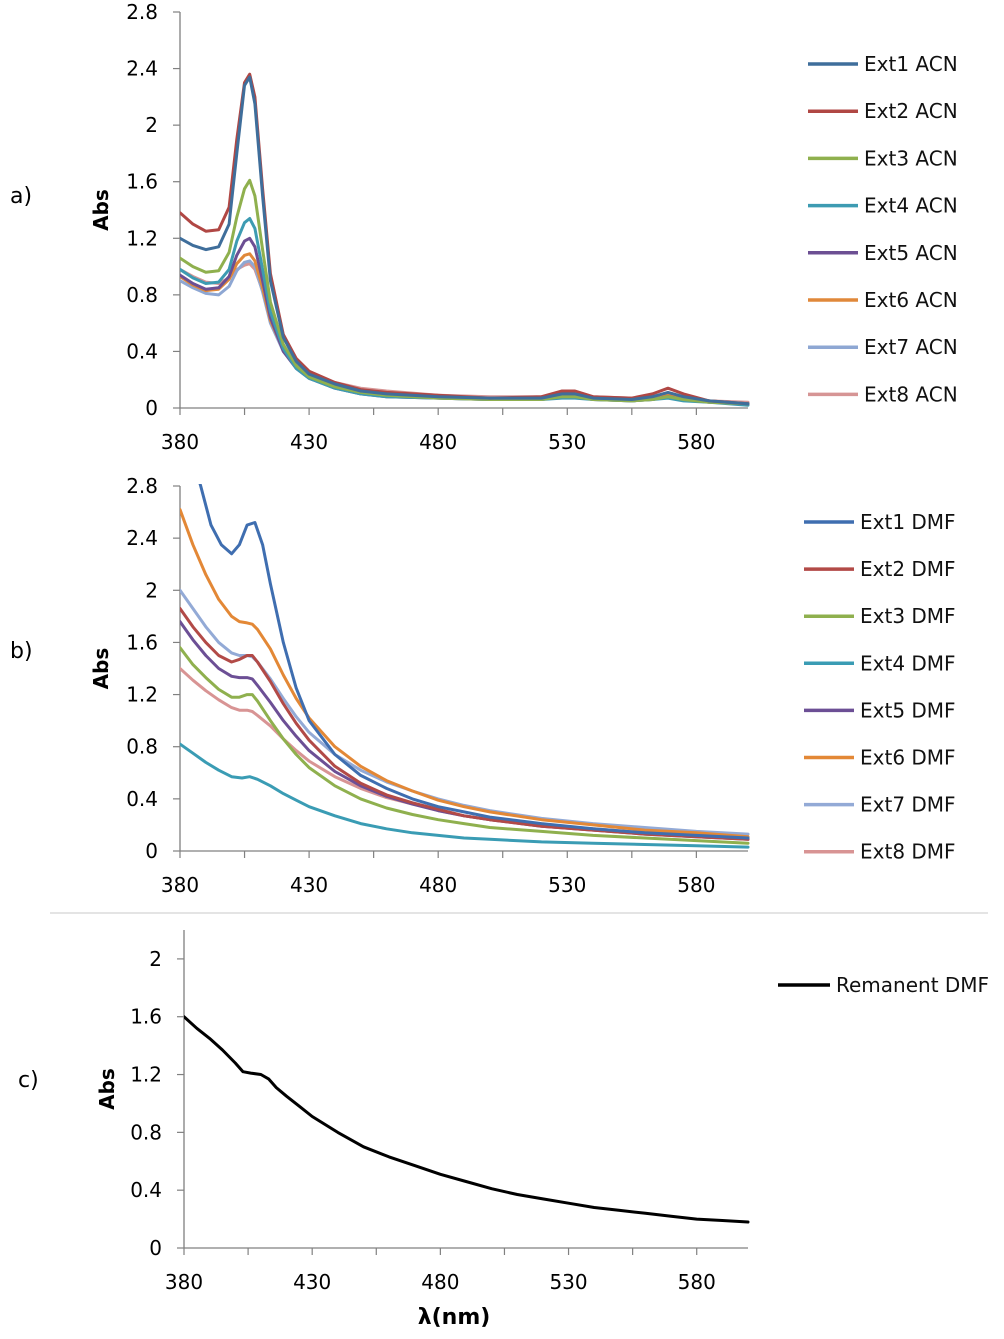 The width and height of the screenshot is (1004, 1339). I want to click on panel-label: a), so click(21, 196).